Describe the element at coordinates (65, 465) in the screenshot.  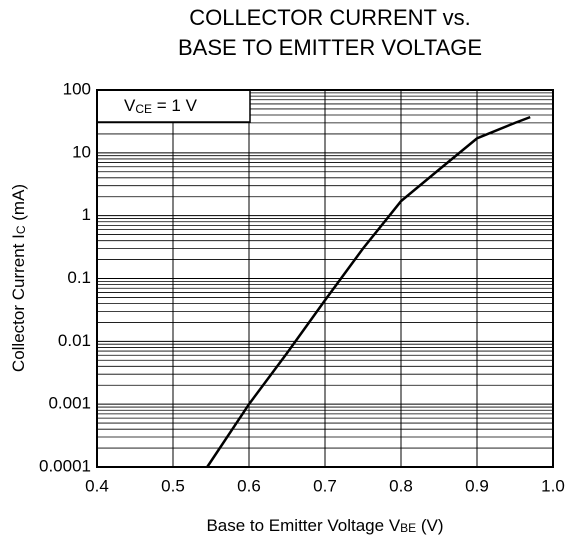
I see `y-tick-label: 0.0001` at that location.